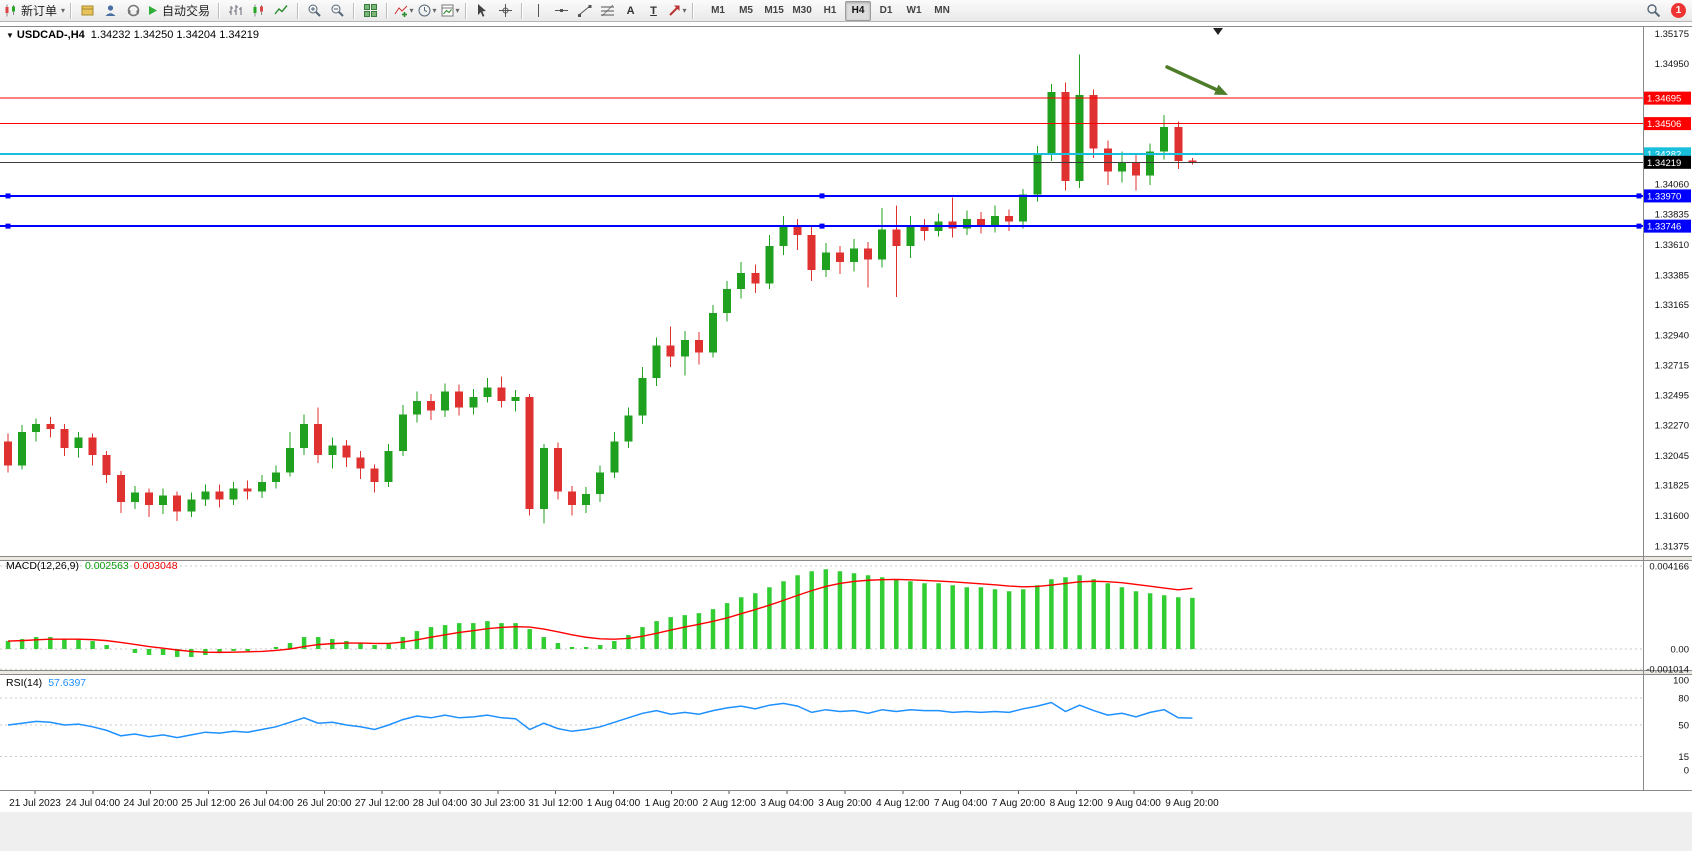 Image resolution: width=1692 pixels, height=851 pixels. What do you see at coordinates (914, 10) in the screenshot?
I see `timeframe-w1-button: W1` at bounding box center [914, 10].